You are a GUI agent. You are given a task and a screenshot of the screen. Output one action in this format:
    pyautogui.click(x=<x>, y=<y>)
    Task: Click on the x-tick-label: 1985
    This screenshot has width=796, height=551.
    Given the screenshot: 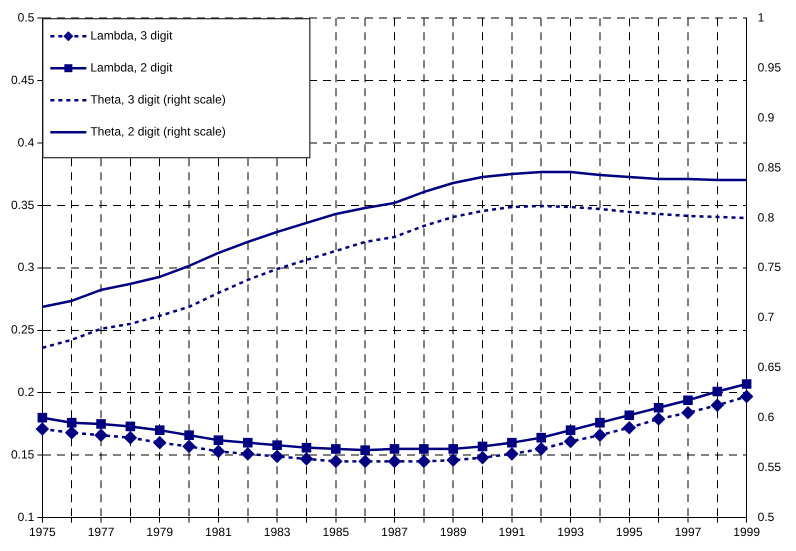 What is the action you would take?
    pyautogui.click(x=336, y=532)
    